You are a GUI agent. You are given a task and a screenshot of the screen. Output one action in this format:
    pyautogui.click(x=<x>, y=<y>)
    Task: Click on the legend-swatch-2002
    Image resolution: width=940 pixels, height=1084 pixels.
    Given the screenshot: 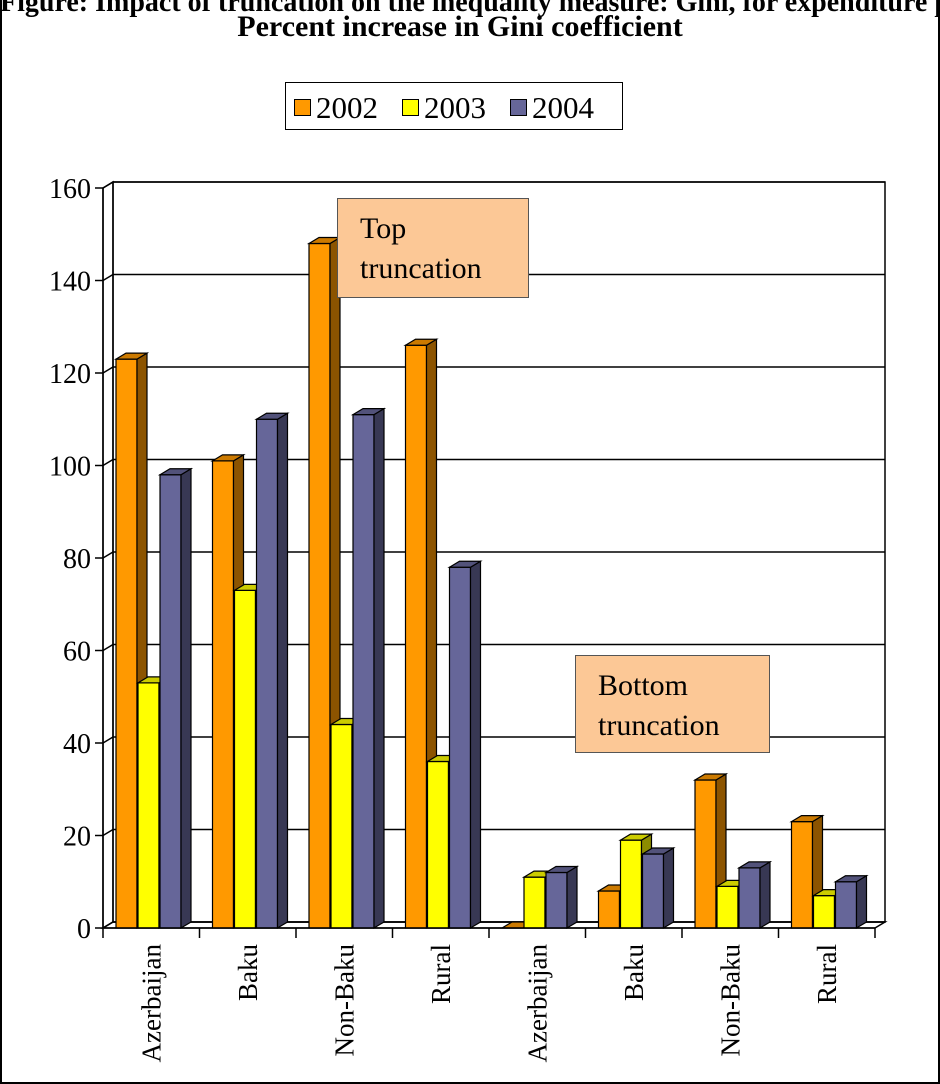 What is the action you would take?
    pyautogui.click(x=302, y=107)
    